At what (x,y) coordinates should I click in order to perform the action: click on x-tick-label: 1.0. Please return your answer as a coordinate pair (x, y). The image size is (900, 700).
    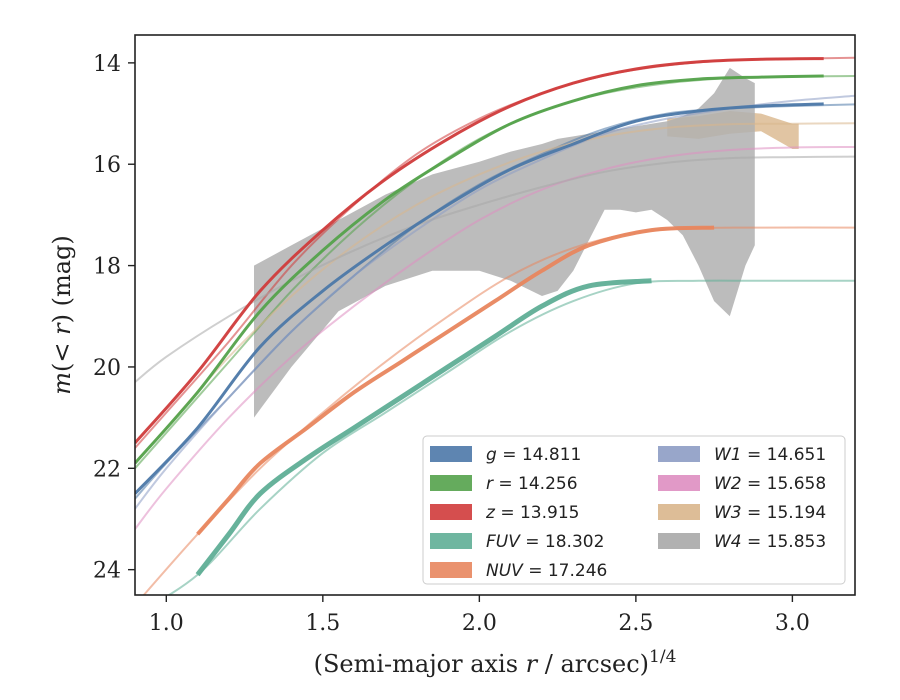
    Looking at the image, I should click on (166, 623).